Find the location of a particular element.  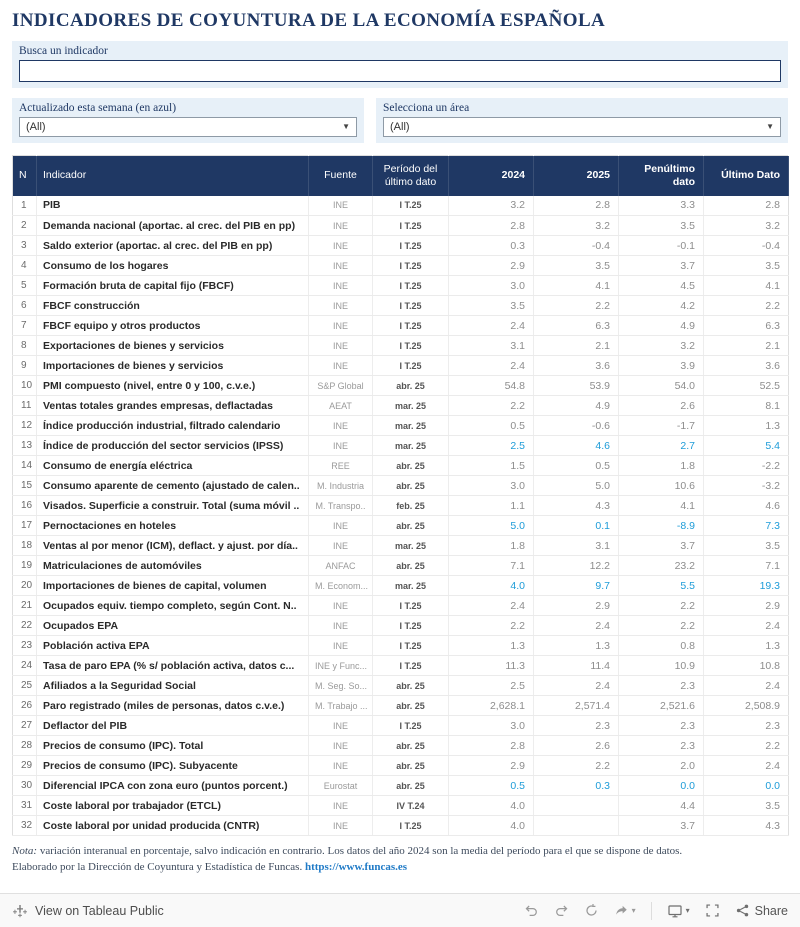

col-header-2025: 2025 is located at coordinates (576, 175).